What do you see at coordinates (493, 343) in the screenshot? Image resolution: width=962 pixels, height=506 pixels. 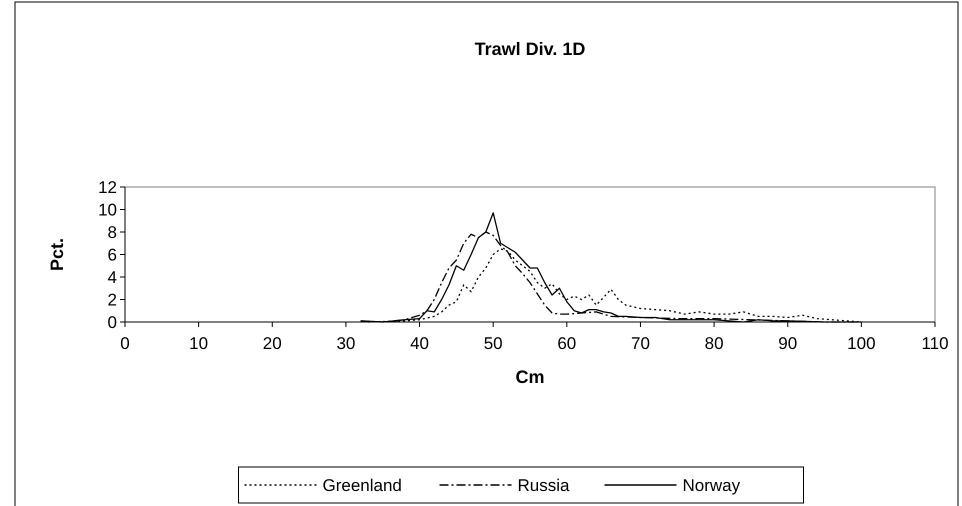 I see `x-tick-label: 50` at bounding box center [493, 343].